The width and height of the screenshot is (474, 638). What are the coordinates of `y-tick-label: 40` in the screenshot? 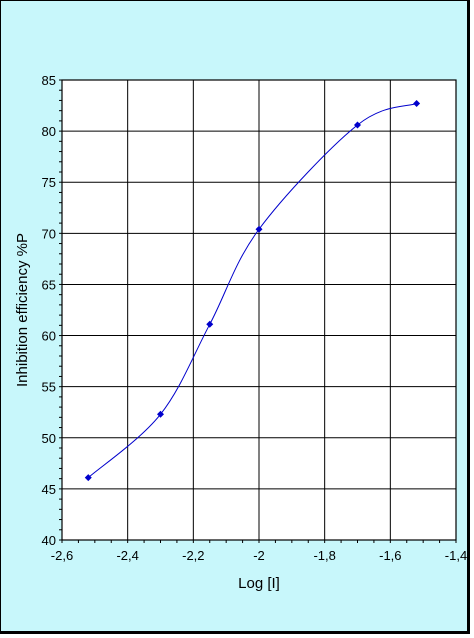 It's located at (49, 540).